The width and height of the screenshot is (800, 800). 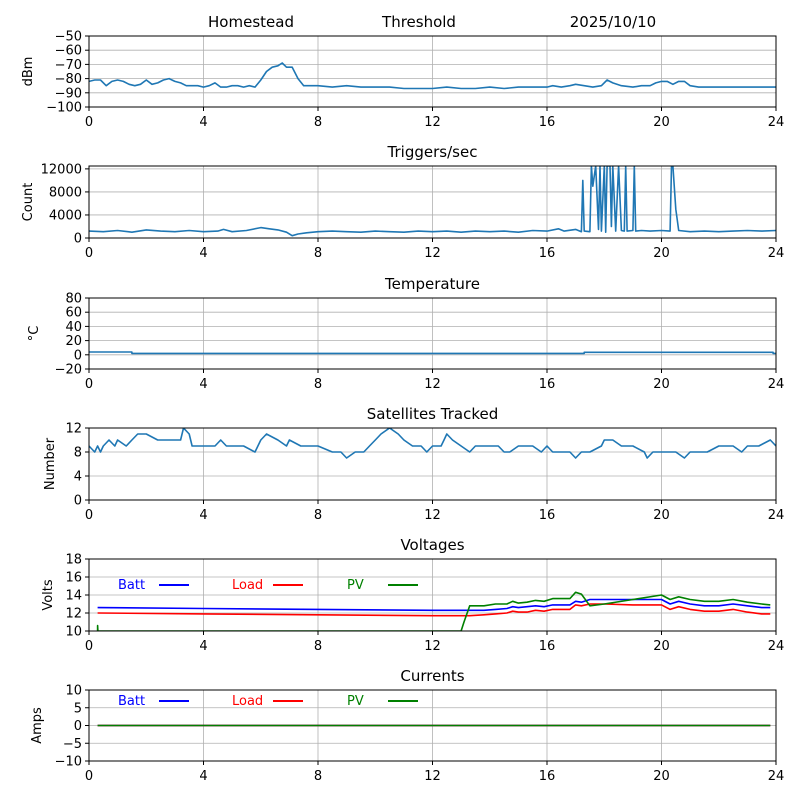 What do you see at coordinates (68, 65) in the screenshot?
I see `y-tick-label: −70` at bounding box center [68, 65].